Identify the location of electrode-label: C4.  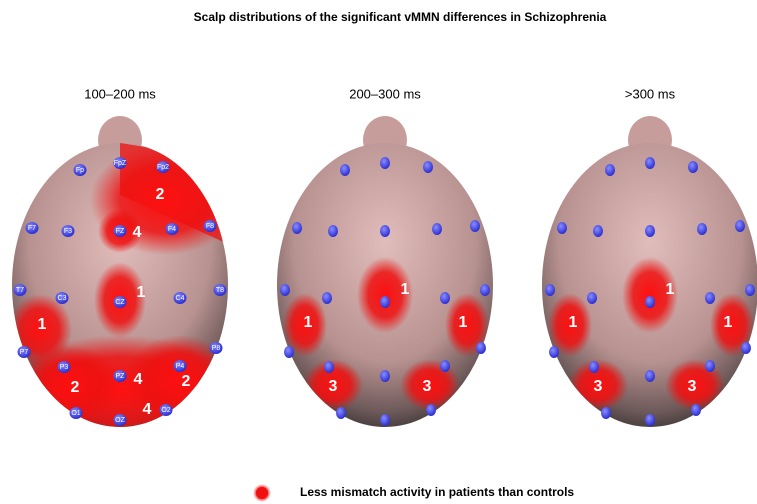
(180, 298).